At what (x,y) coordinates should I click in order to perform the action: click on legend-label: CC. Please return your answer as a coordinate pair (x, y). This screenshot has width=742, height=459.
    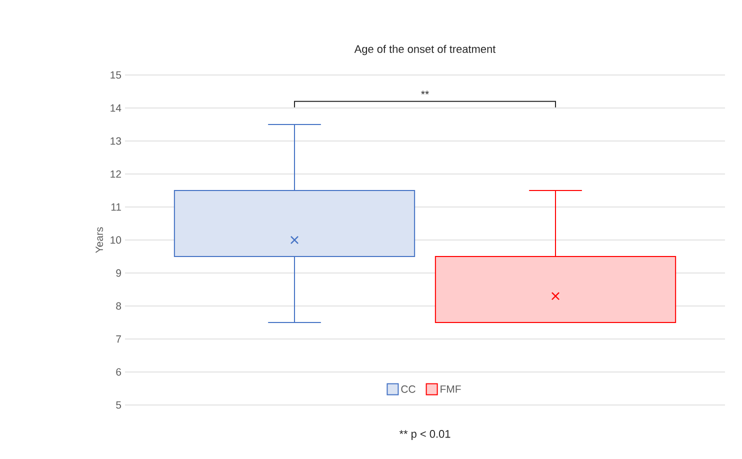
    Looking at the image, I should click on (408, 389).